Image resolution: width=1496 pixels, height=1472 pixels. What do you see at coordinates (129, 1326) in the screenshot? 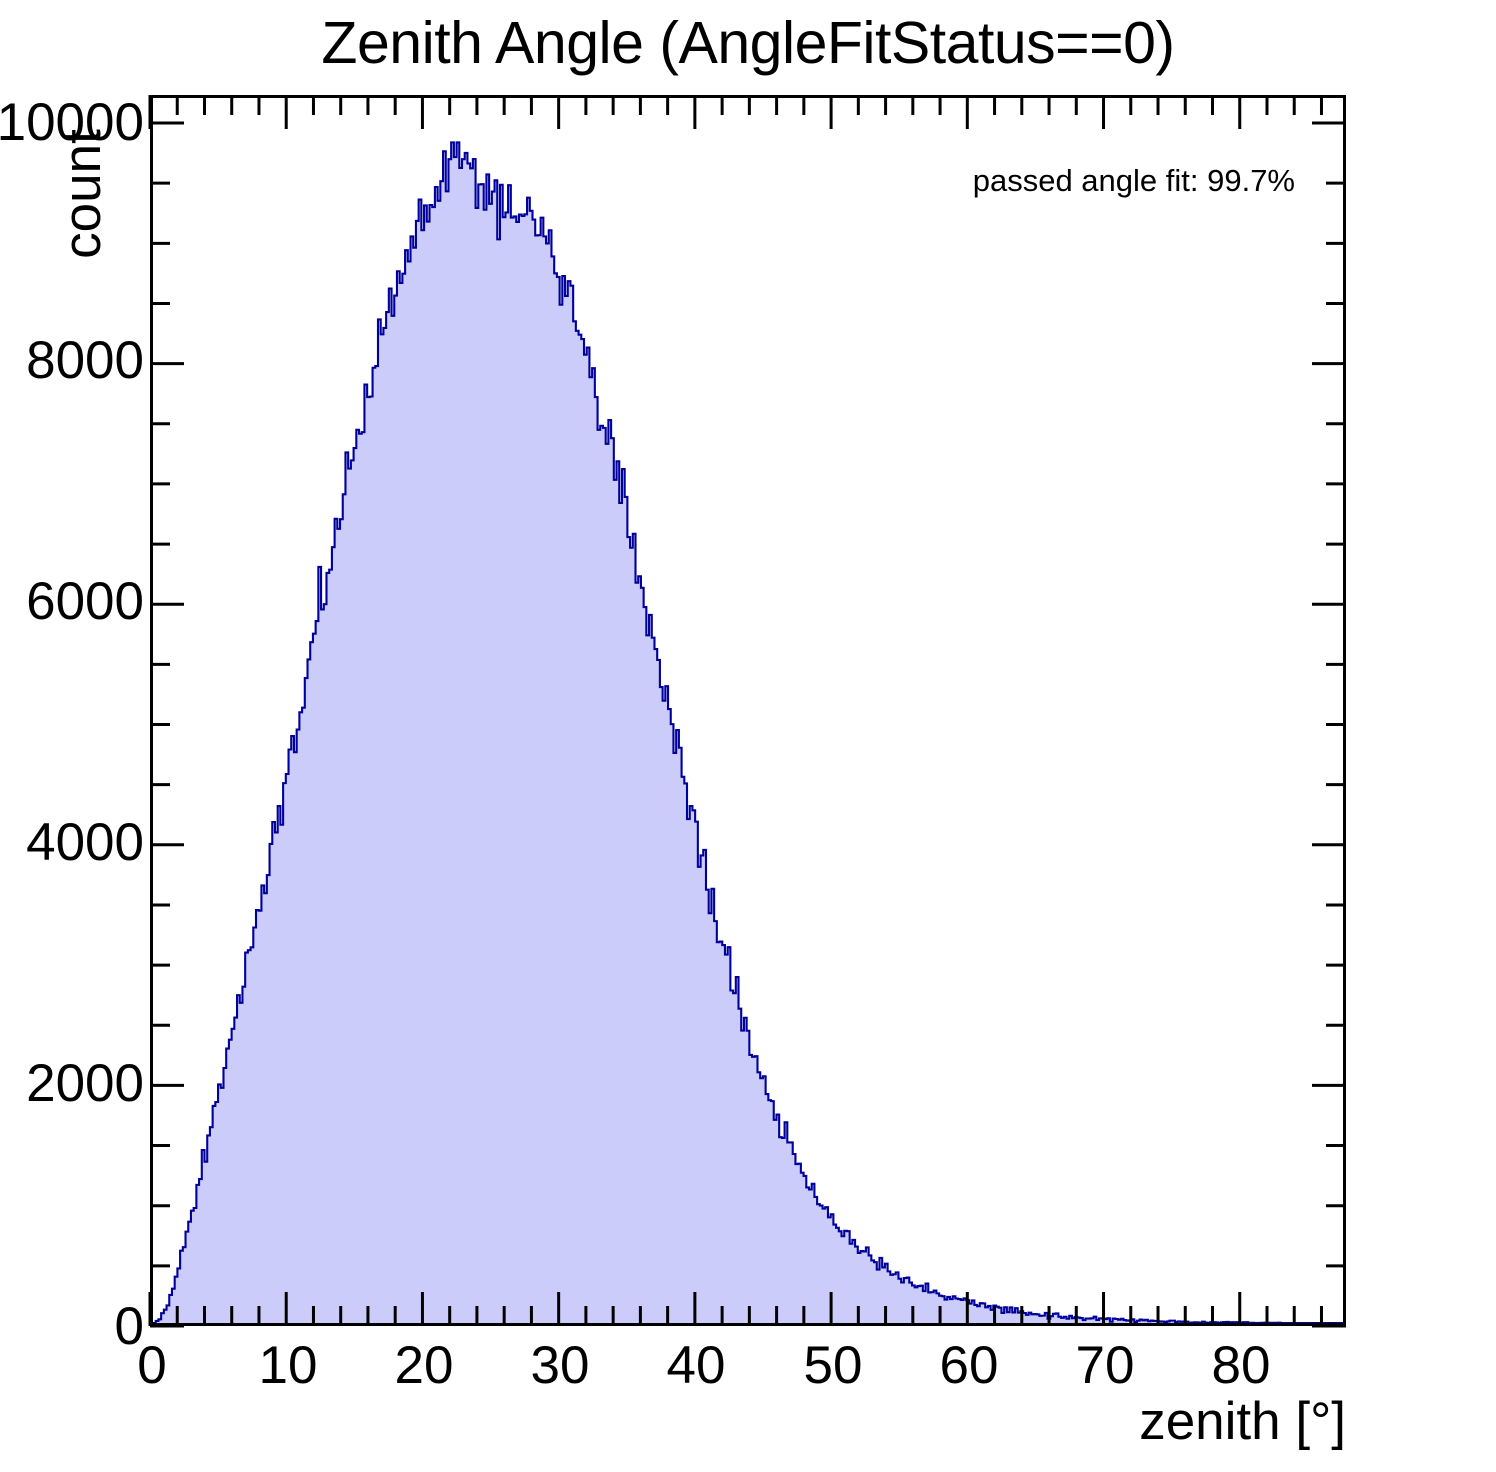
I see `y-tick-label-0: 0` at bounding box center [129, 1326].